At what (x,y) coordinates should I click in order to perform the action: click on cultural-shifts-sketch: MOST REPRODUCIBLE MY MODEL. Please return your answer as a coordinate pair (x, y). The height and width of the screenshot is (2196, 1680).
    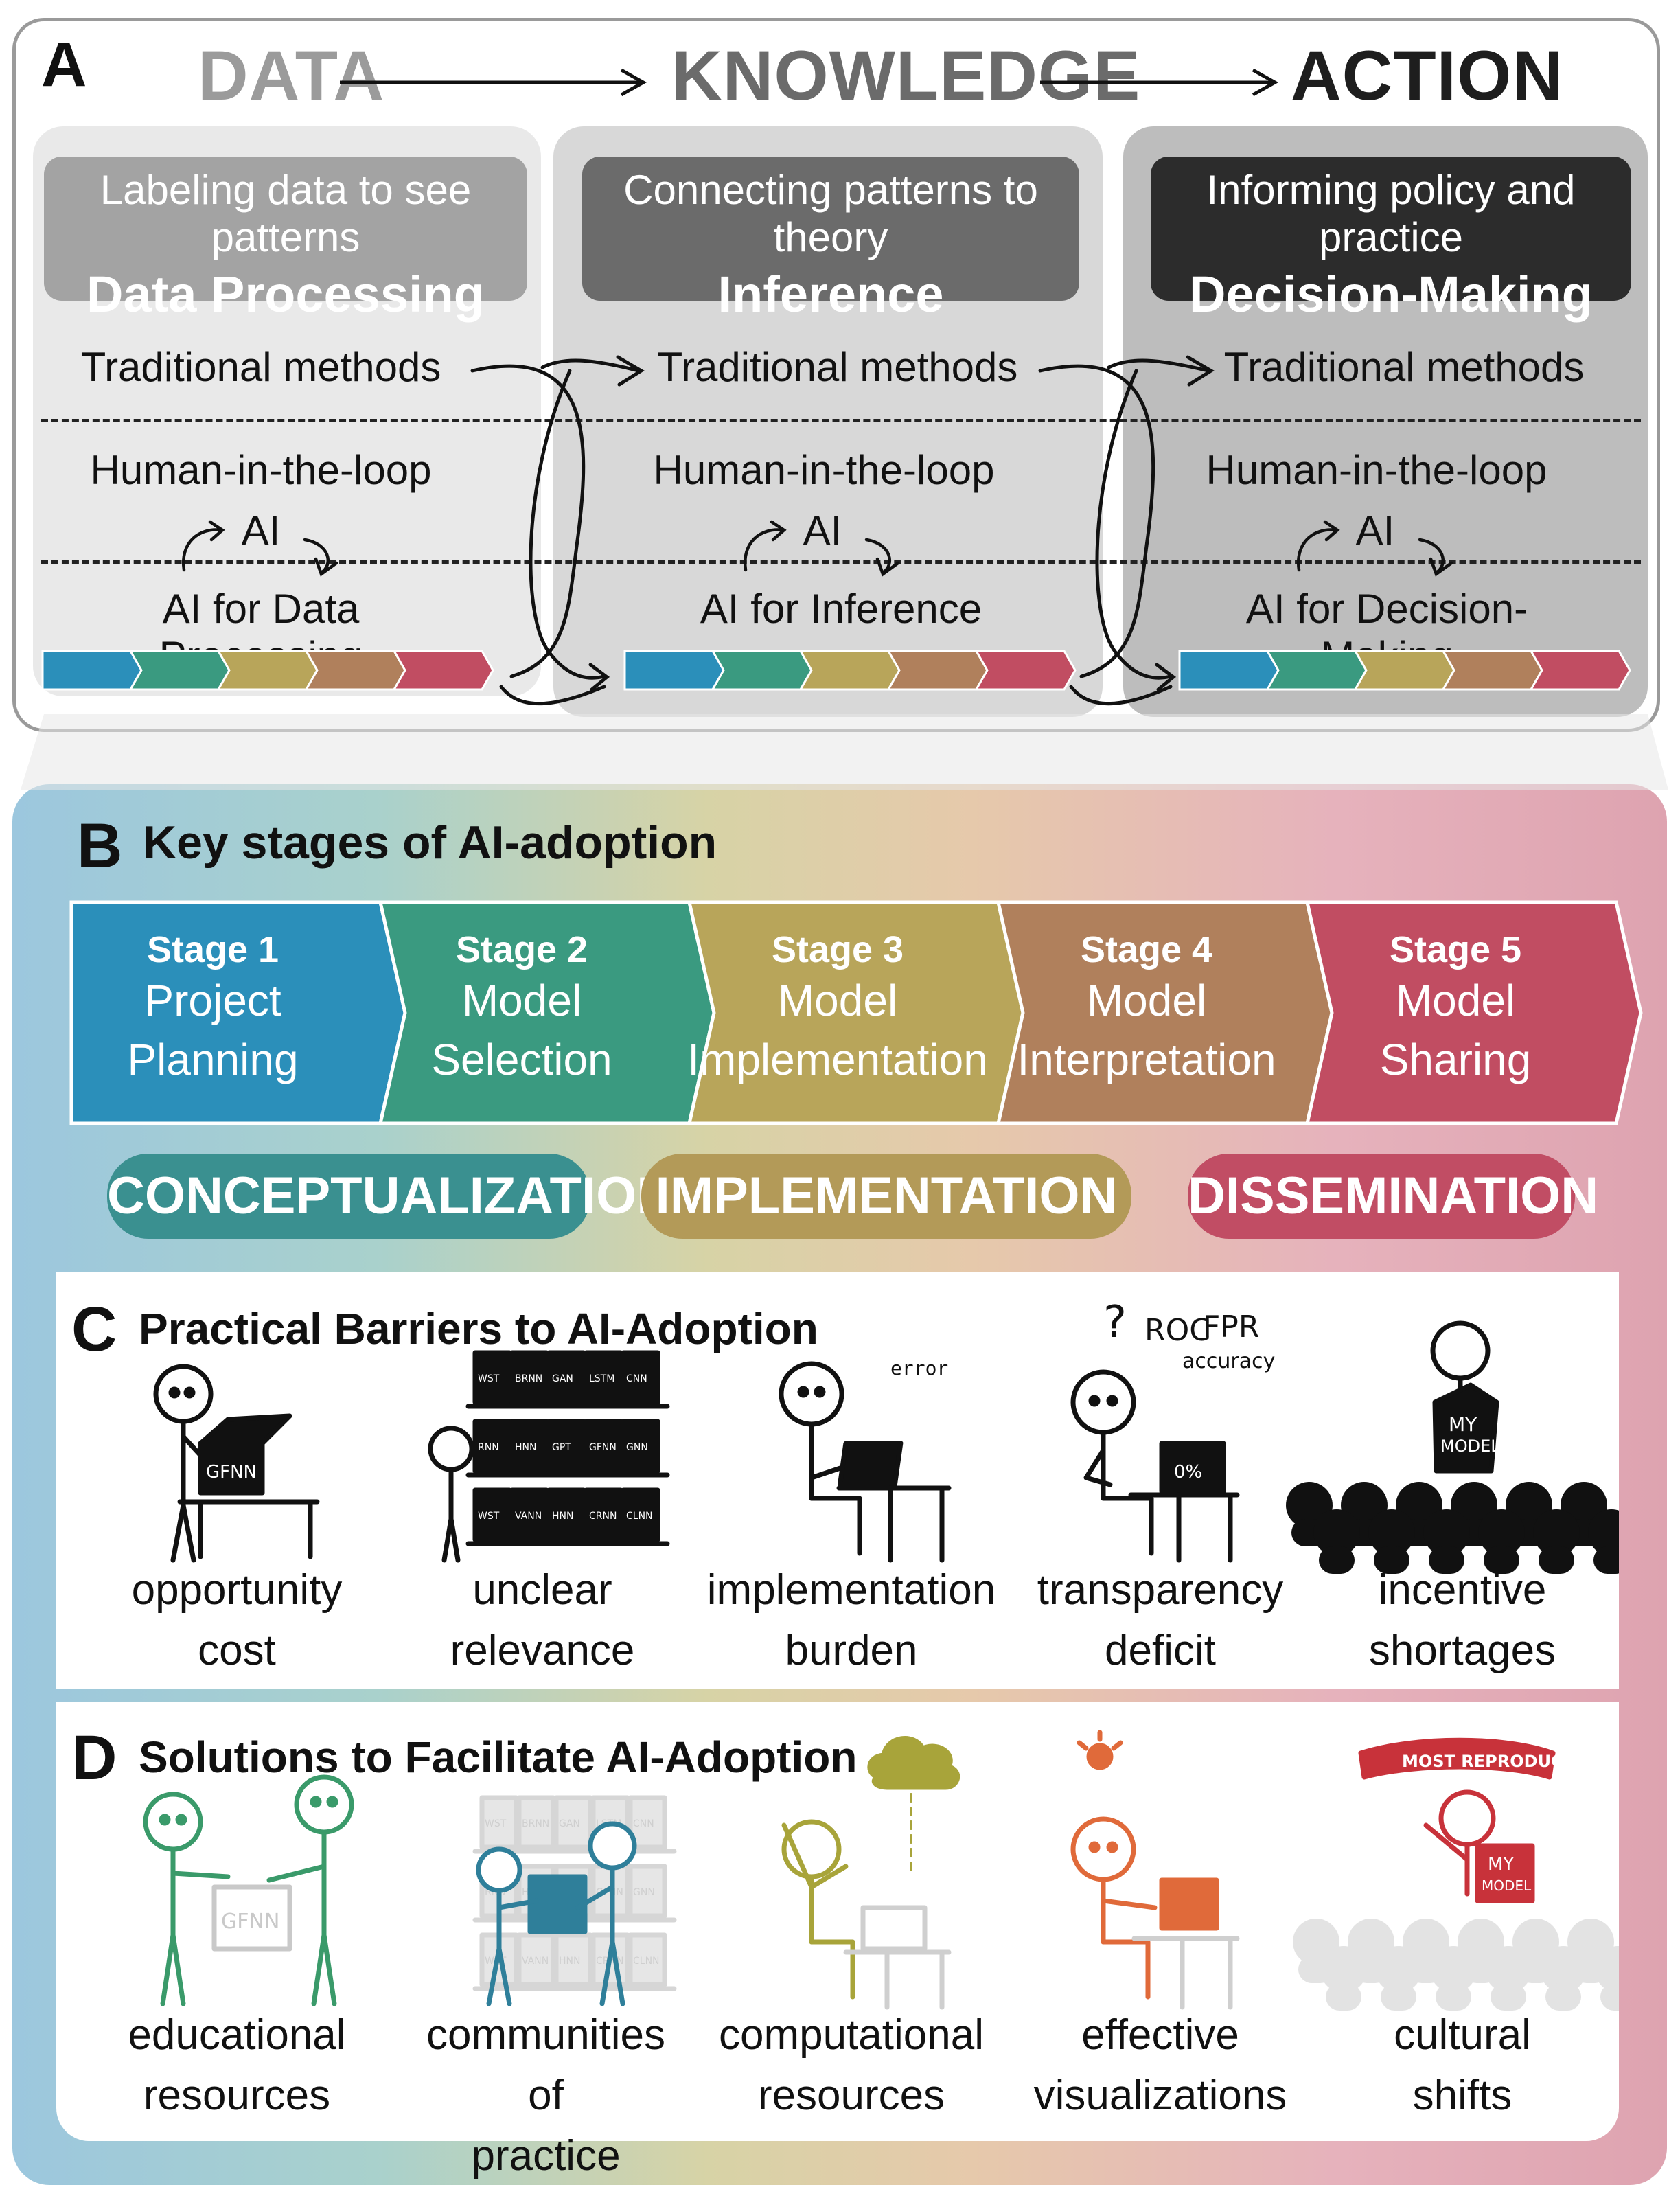
    Looking at the image, I should click on (1456, 1874).